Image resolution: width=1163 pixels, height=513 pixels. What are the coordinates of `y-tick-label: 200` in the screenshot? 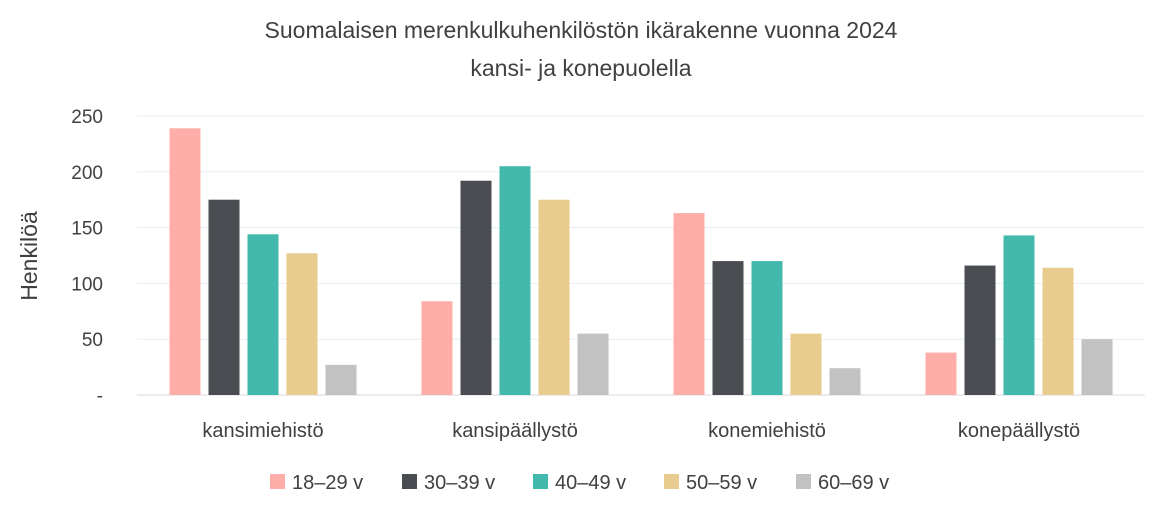 It's located at (87, 173).